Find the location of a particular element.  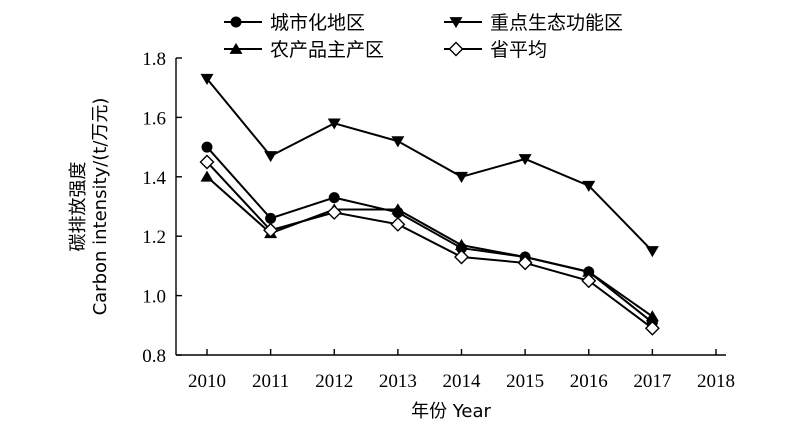

x-tick-label: 2012 is located at coordinates (334, 381).